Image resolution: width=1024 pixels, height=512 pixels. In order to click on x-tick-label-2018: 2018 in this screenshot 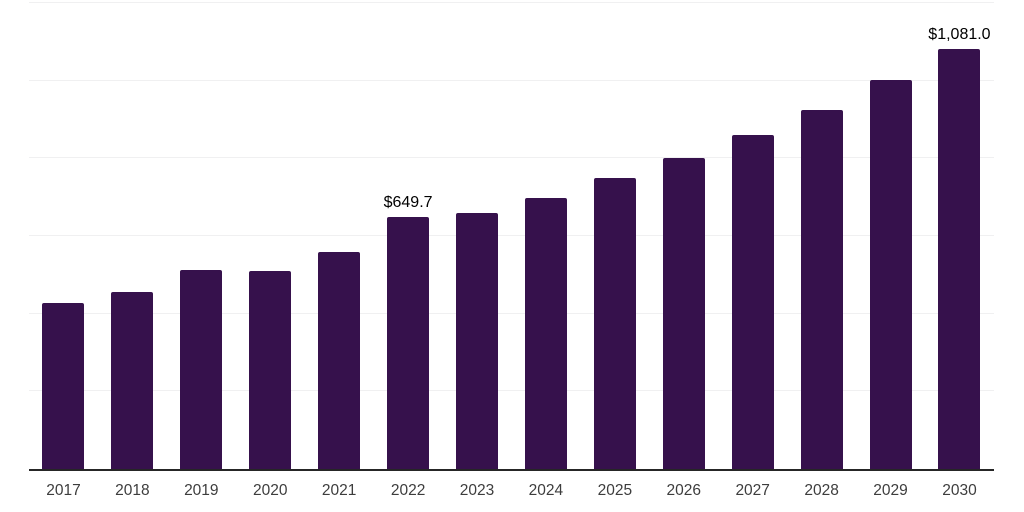, I will do `click(132, 490)`.